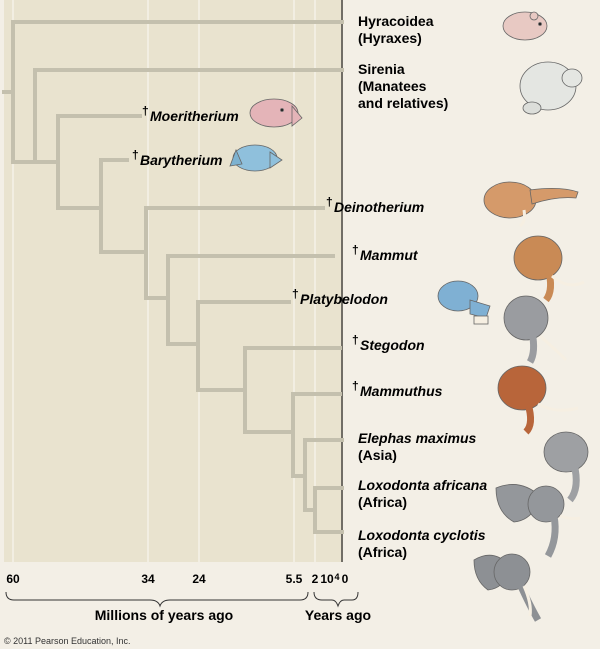 This screenshot has width=600, height=649. Describe the element at coordinates (390, 38) in the screenshot. I see `taxon-name-line: (Hyraxes)` at that location.